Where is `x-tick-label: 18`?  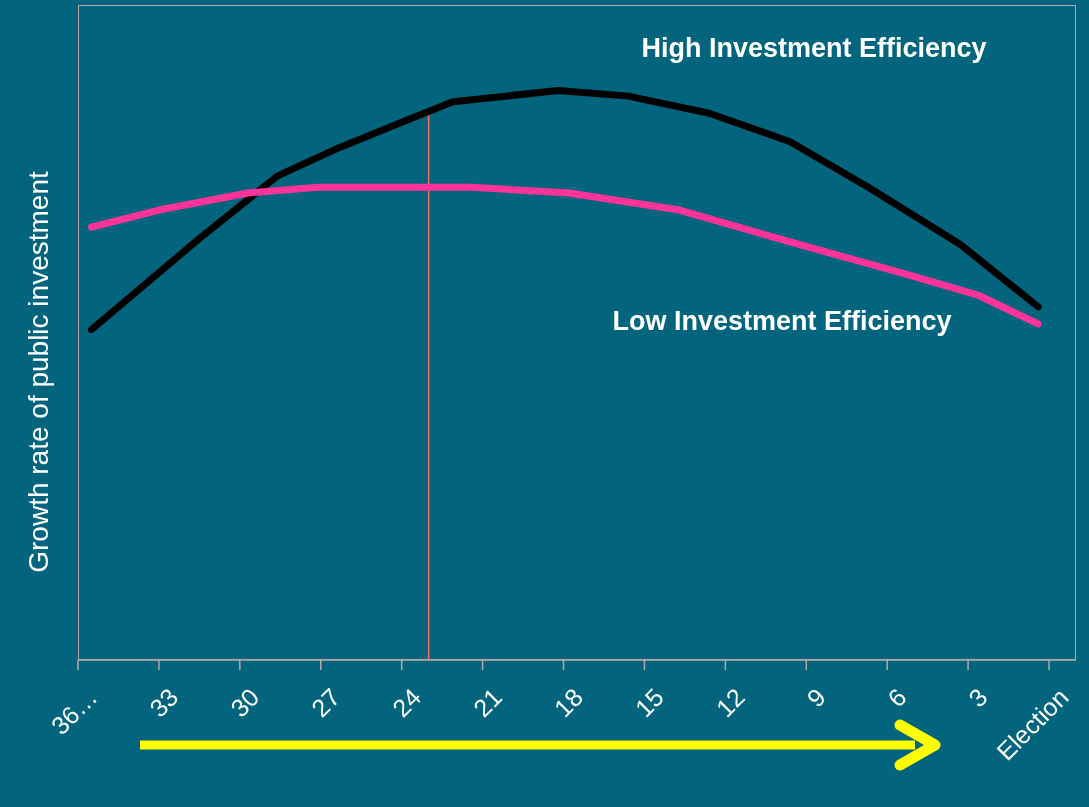 x-tick-label: 18 is located at coordinates (568, 702).